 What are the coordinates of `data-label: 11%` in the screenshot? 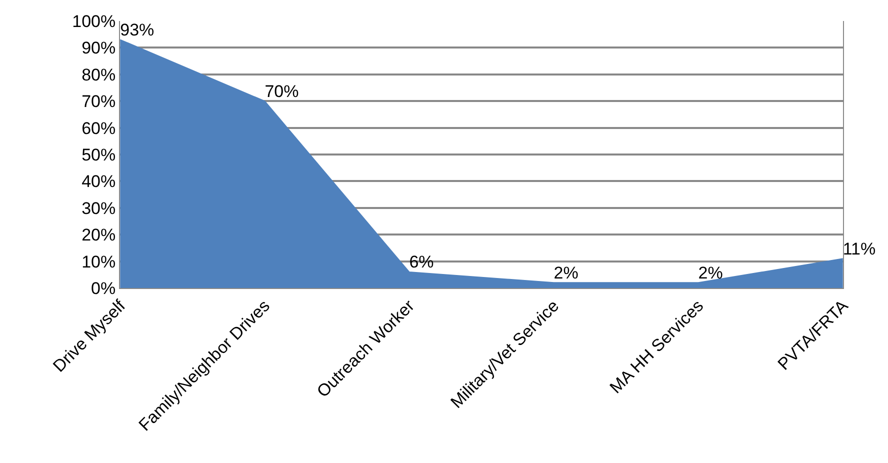 It's located at (859, 248).